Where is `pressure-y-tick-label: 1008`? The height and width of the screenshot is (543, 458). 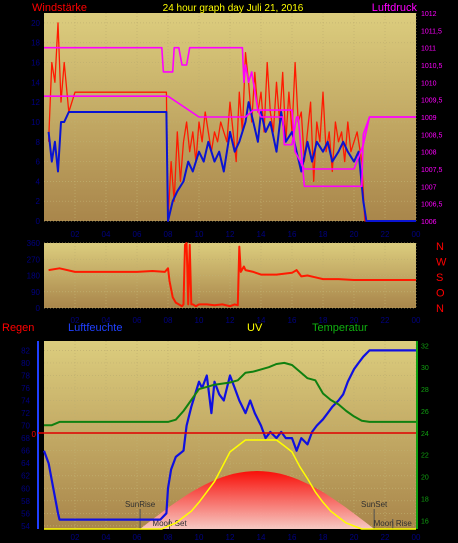 pressure-y-tick-label: 1008 is located at coordinates (429, 153).